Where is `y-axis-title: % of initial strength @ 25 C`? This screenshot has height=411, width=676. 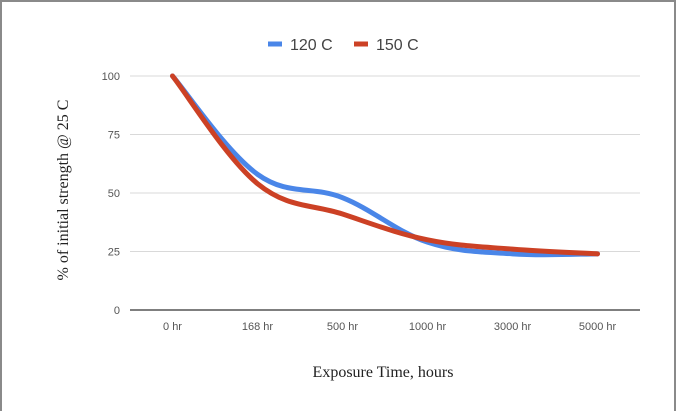 y-axis-title: % of initial strength @ 25 C is located at coordinates (63, 190).